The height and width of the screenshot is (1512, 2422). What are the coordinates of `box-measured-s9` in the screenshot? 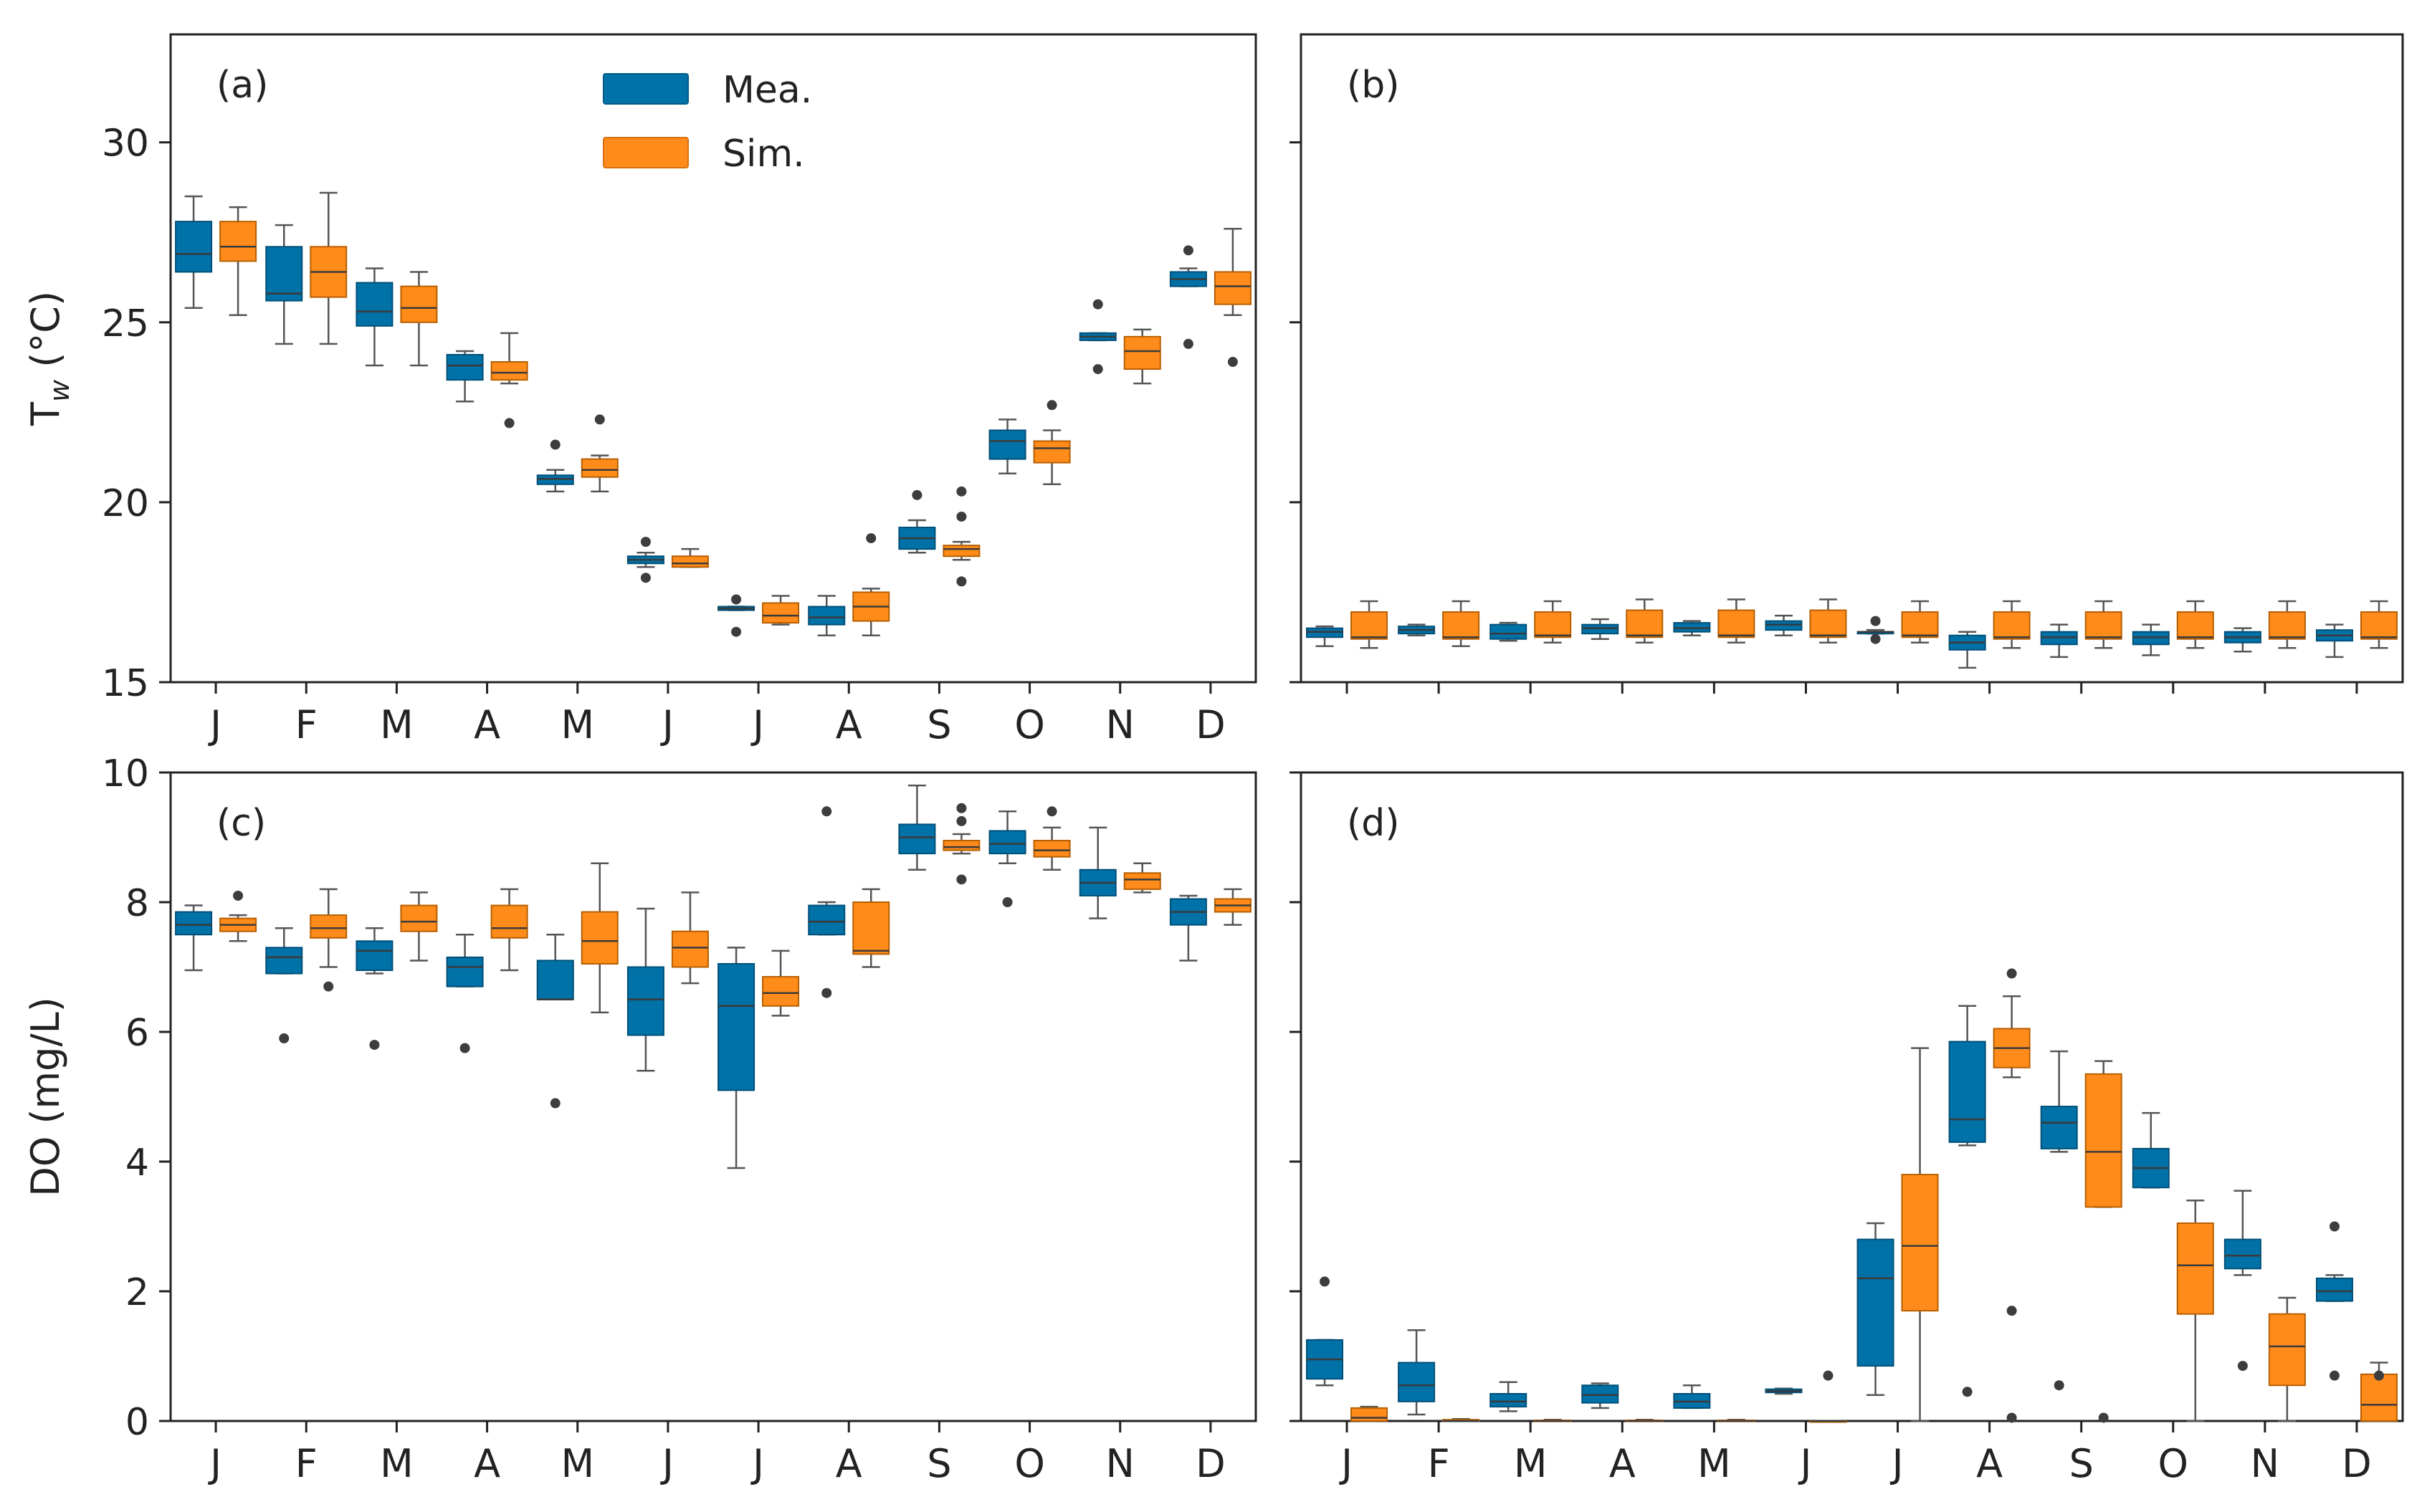 It's located at (917, 827).